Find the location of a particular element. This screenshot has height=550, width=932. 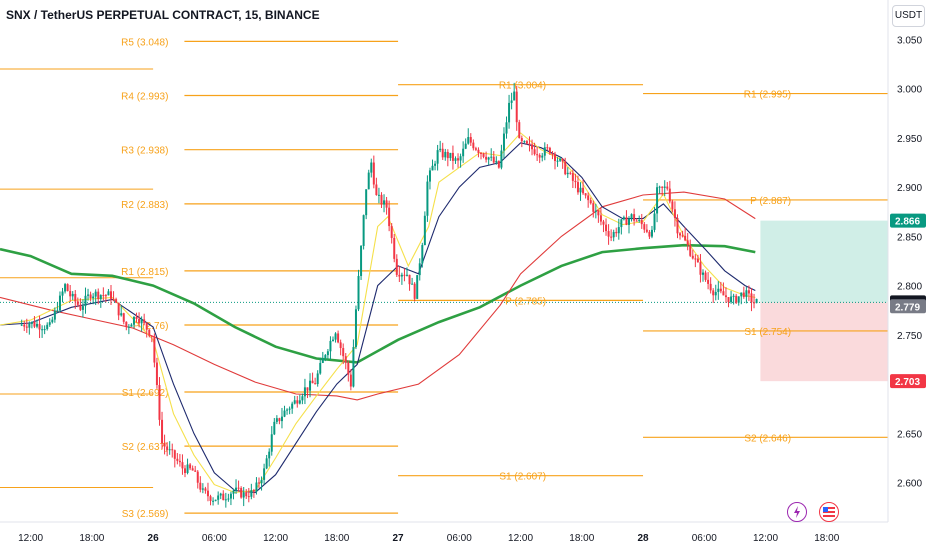

time-tick-label: 12:00 is located at coordinates (30, 538).